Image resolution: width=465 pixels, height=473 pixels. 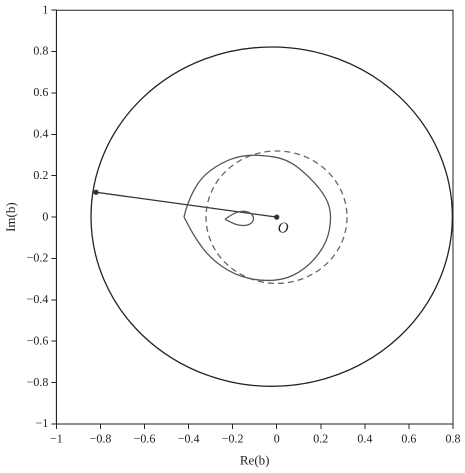 I want to click on x-tick-label: −0.2, so click(x=233, y=438).